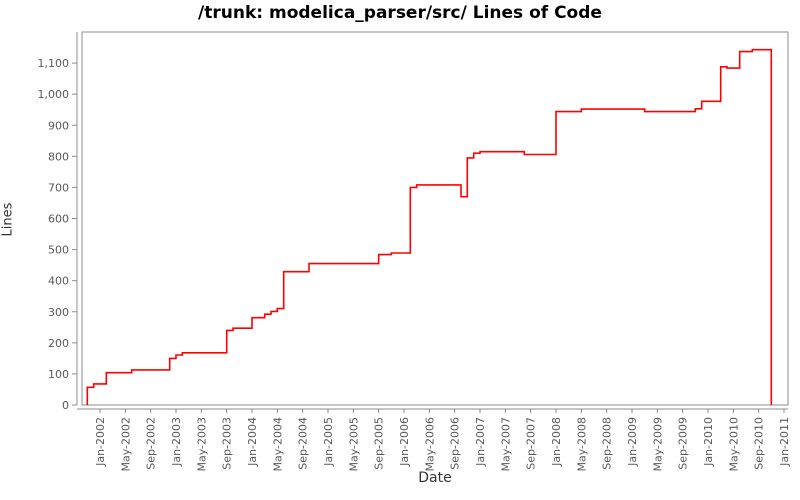  What do you see at coordinates (176, 442) in the screenshot?
I see `x-tick-label: Jan-2003` at bounding box center [176, 442].